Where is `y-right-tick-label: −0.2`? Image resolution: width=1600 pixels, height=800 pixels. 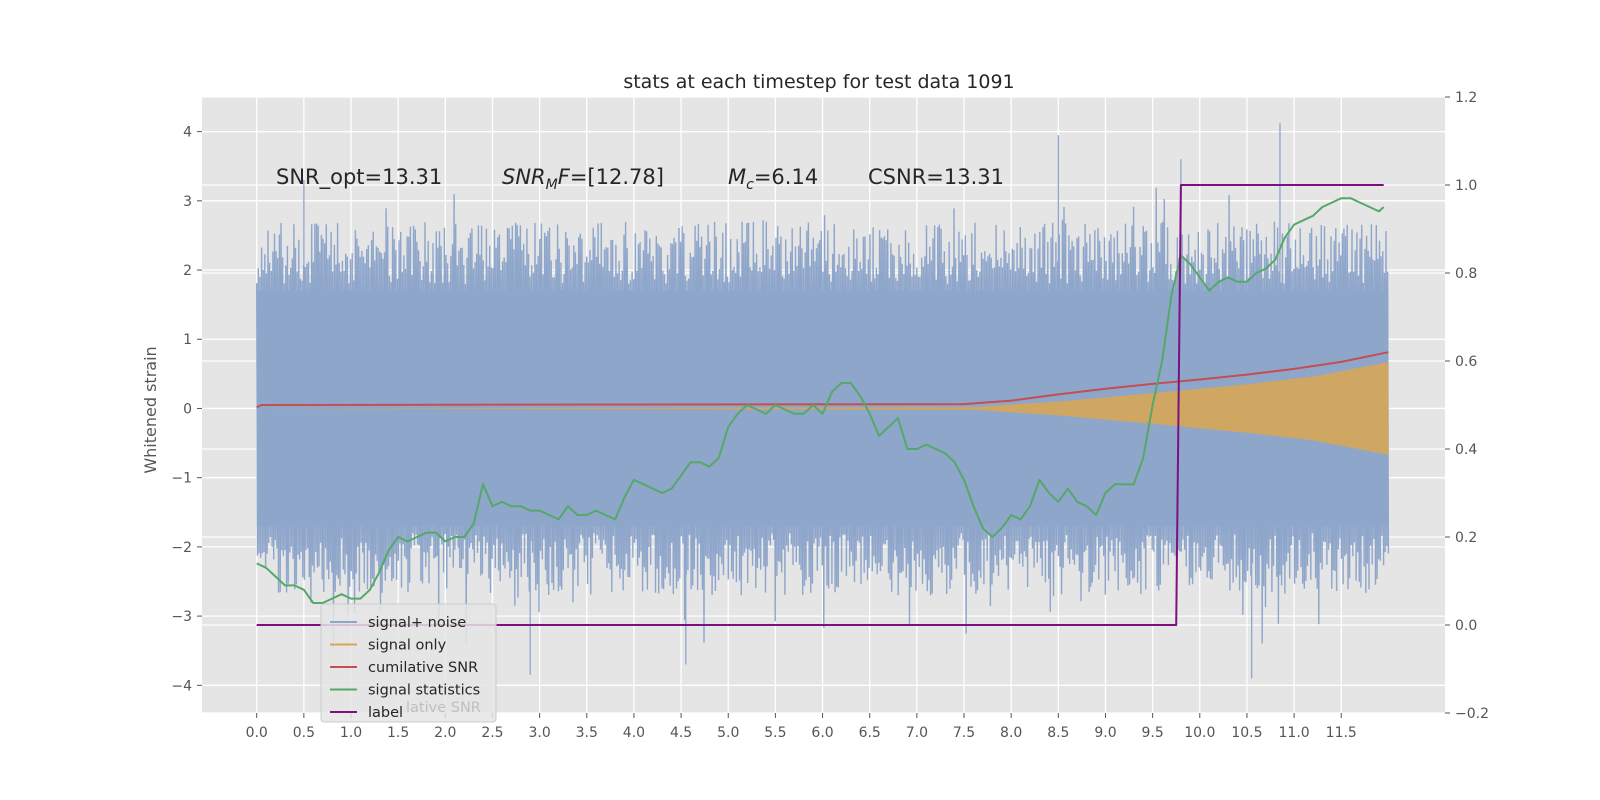 y-right-tick-label: −0.2 is located at coordinates (1472, 714).